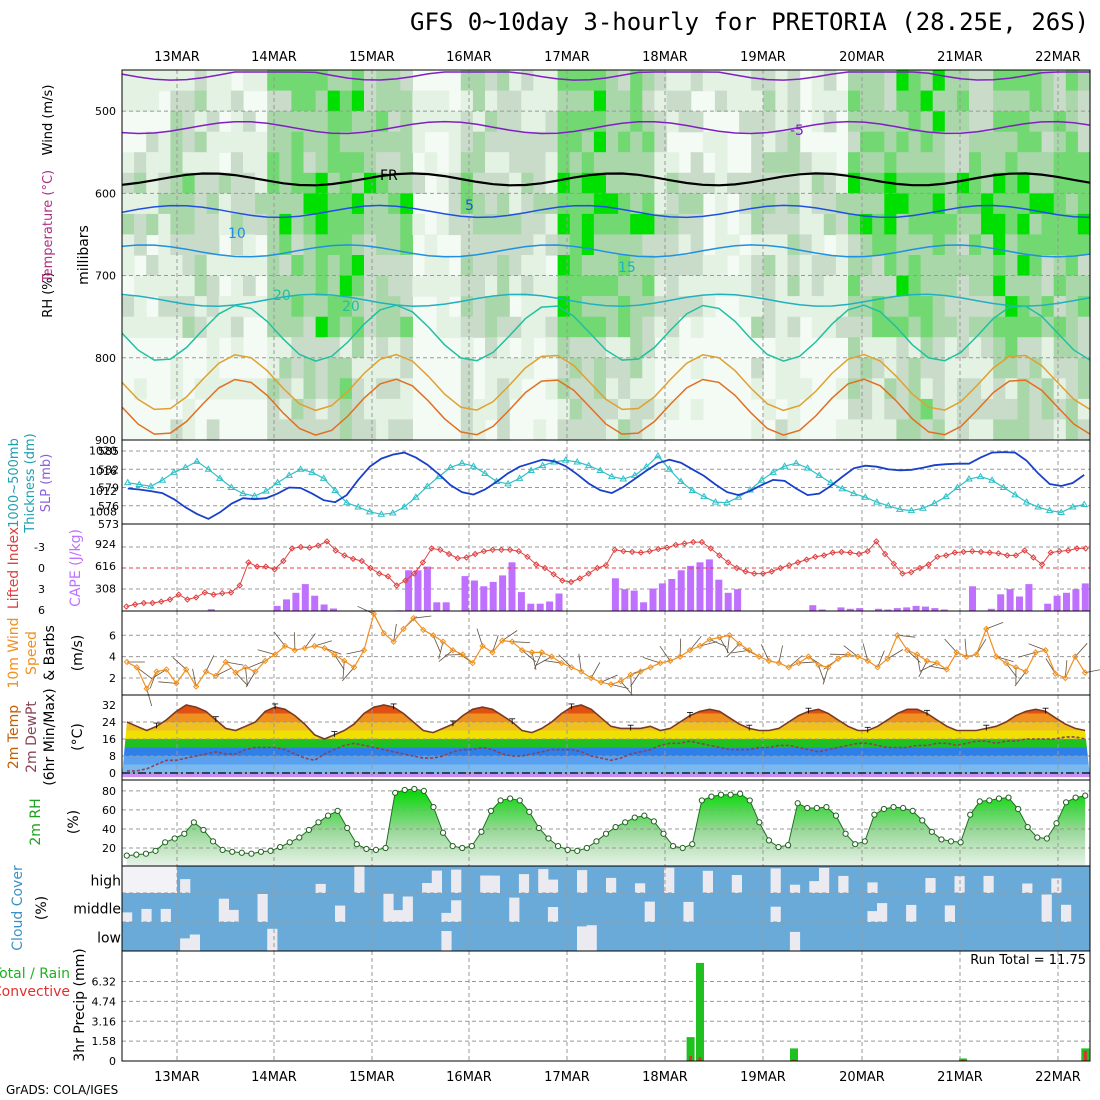  What do you see at coordinates (97, 910) in the screenshot?
I see `cloud-row-label: middle` at bounding box center [97, 910].